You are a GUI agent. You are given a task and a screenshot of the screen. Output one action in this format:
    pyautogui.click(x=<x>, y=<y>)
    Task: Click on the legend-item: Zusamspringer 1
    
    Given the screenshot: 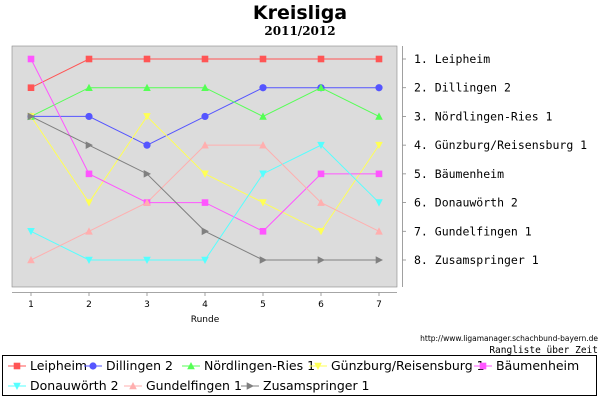 What is the action you would take?
    pyautogui.click(x=305, y=385)
    